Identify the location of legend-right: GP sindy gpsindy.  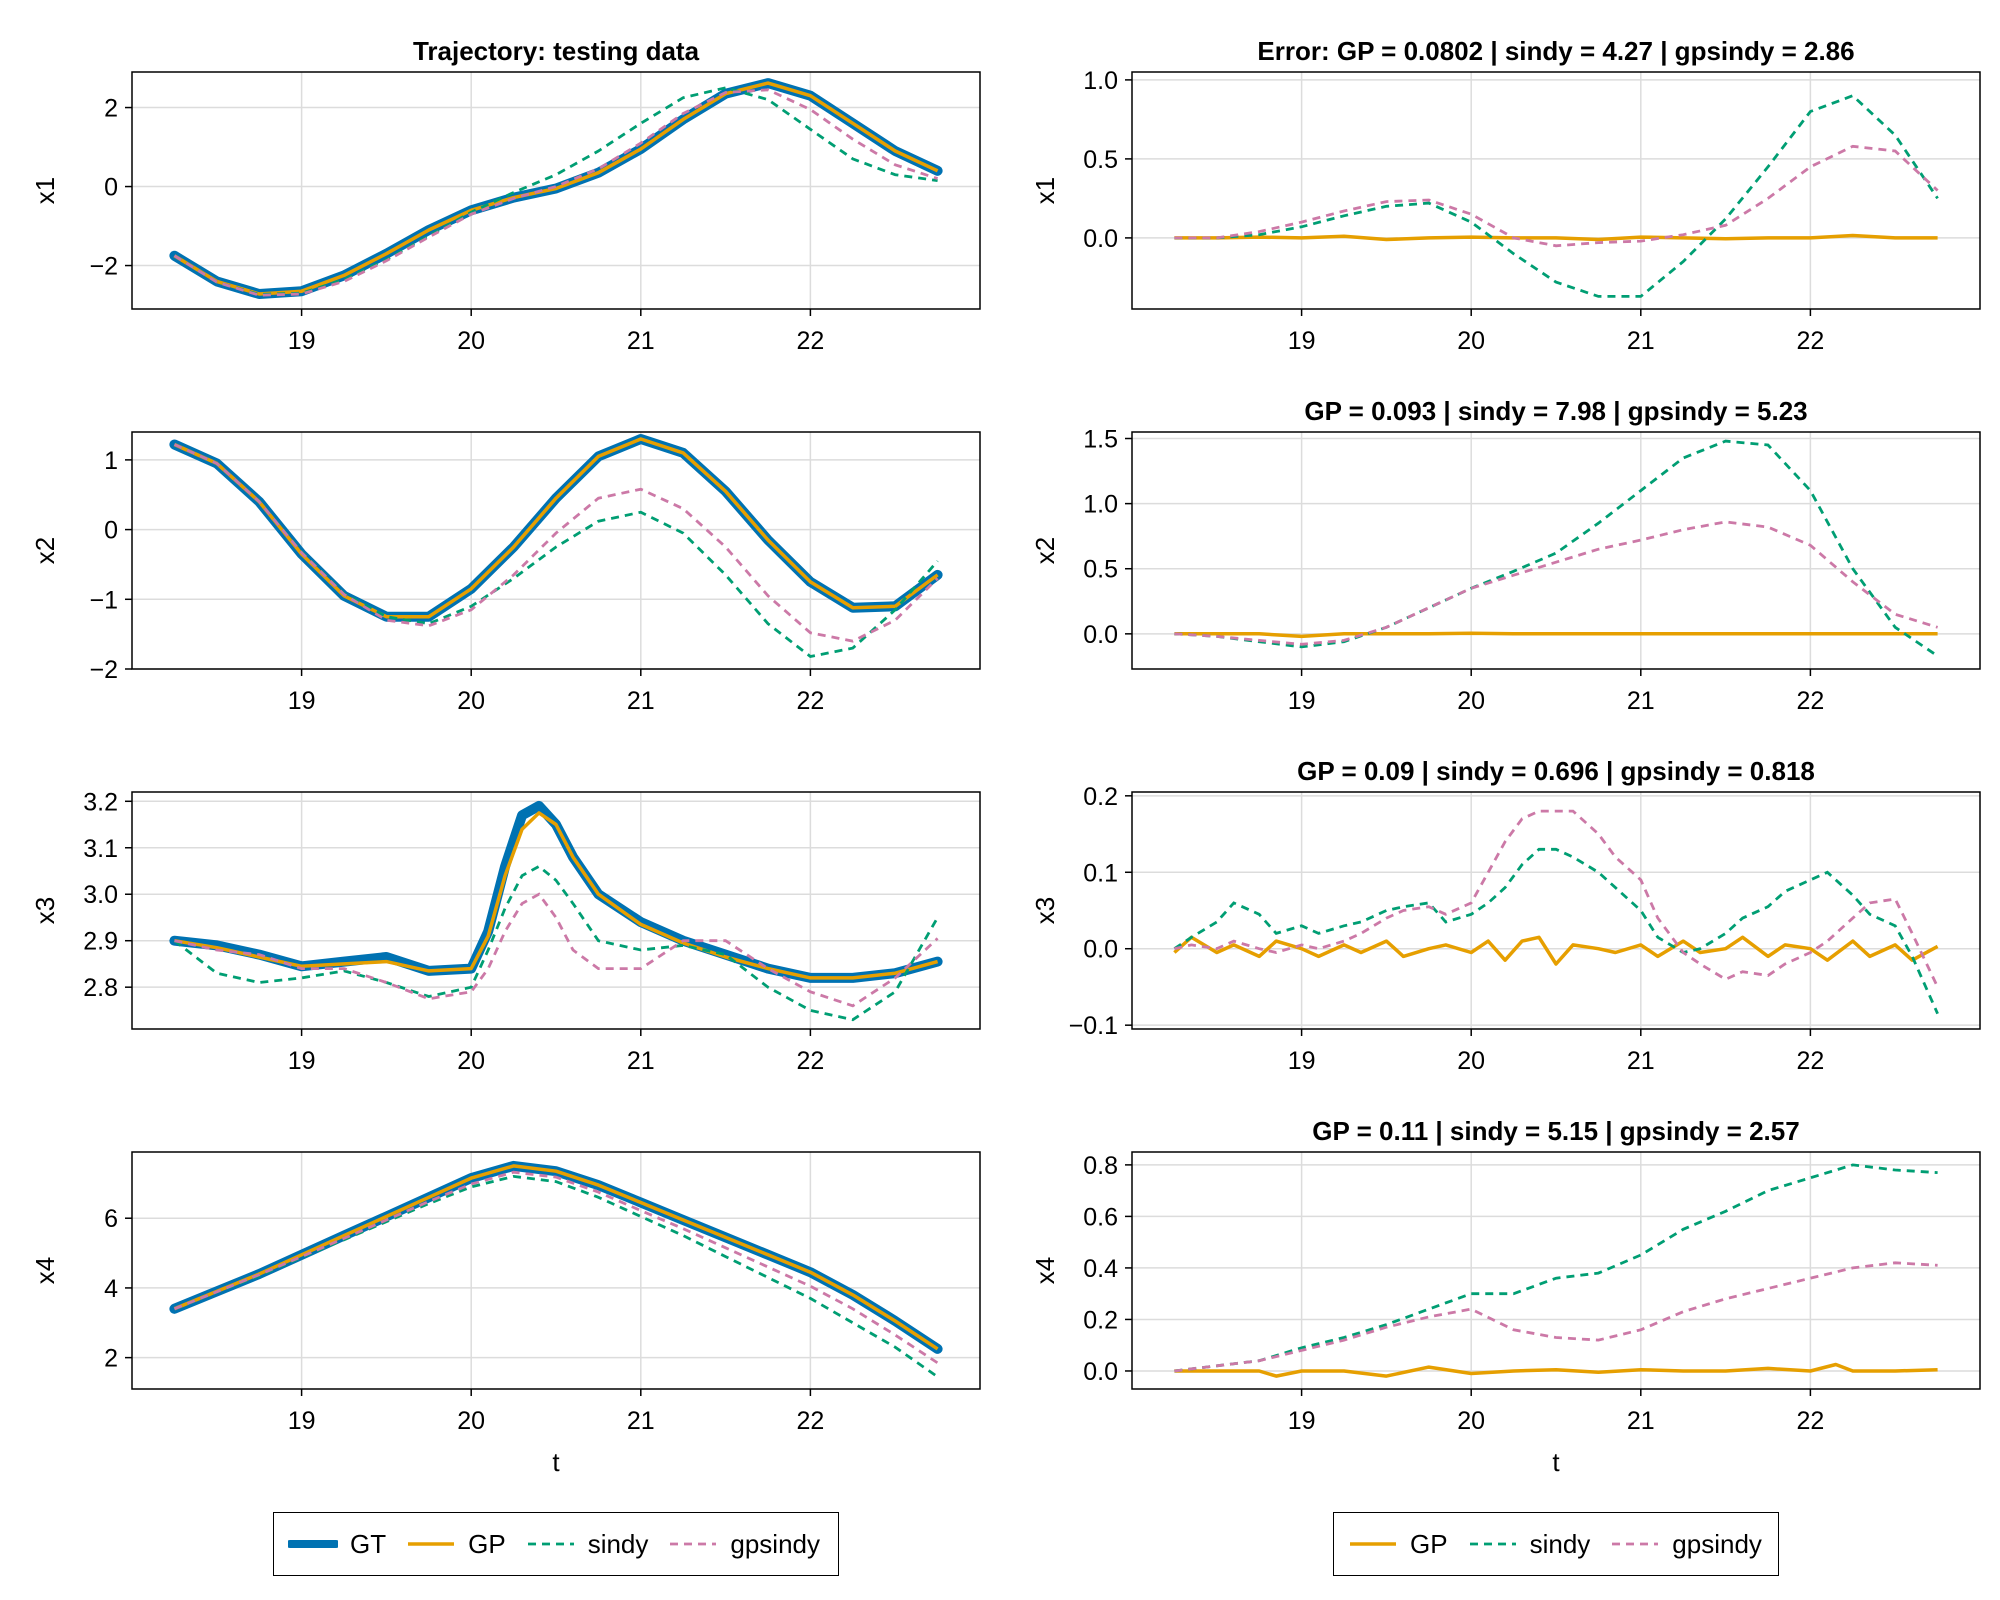
(1556, 1544).